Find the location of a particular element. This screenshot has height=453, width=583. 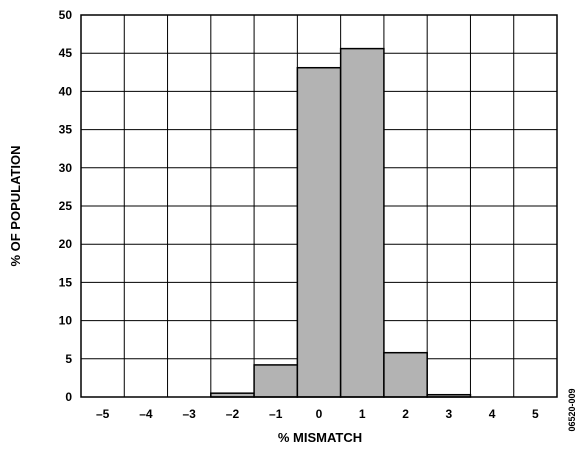

figure-id: 06520-009 is located at coordinates (572, 409).